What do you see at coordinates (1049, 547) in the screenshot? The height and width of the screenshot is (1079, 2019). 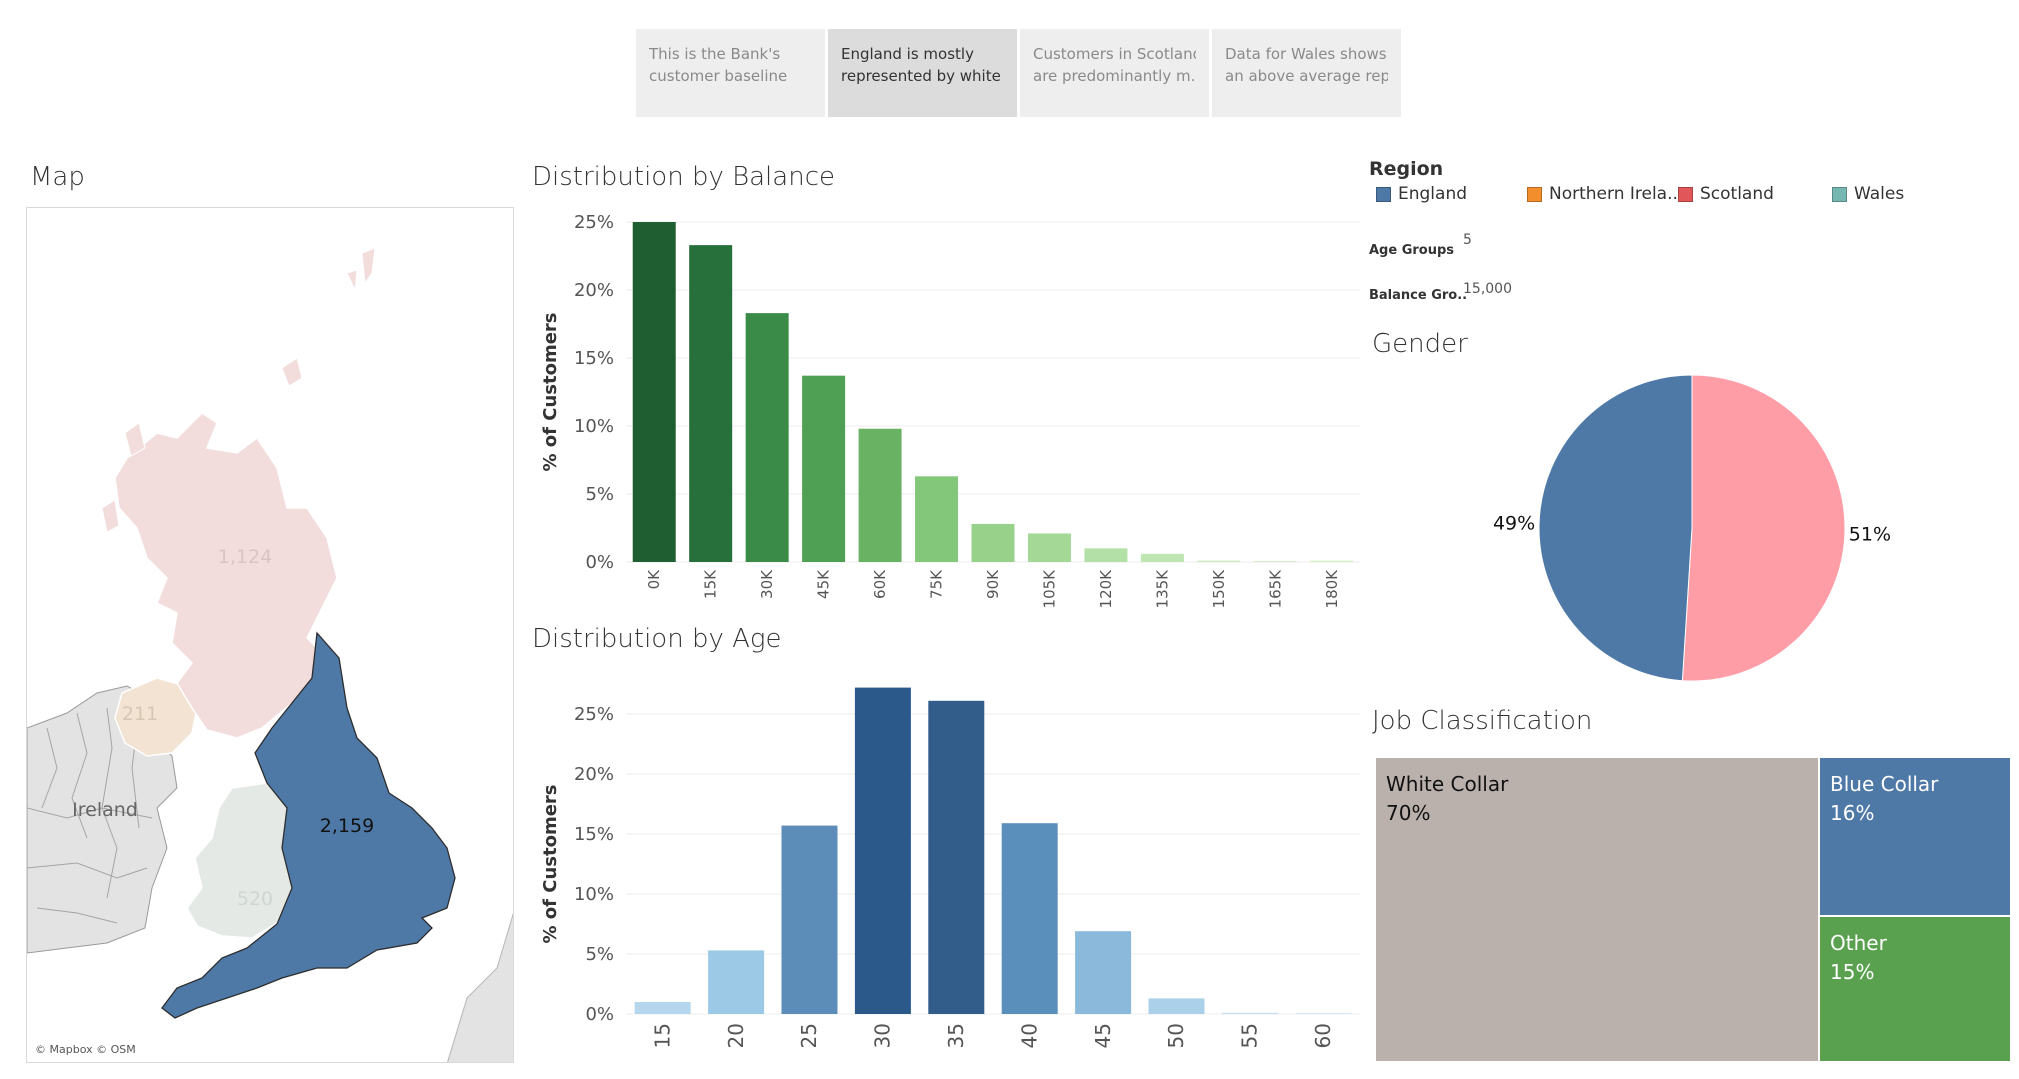 I see `bar-105K` at bounding box center [1049, 547].